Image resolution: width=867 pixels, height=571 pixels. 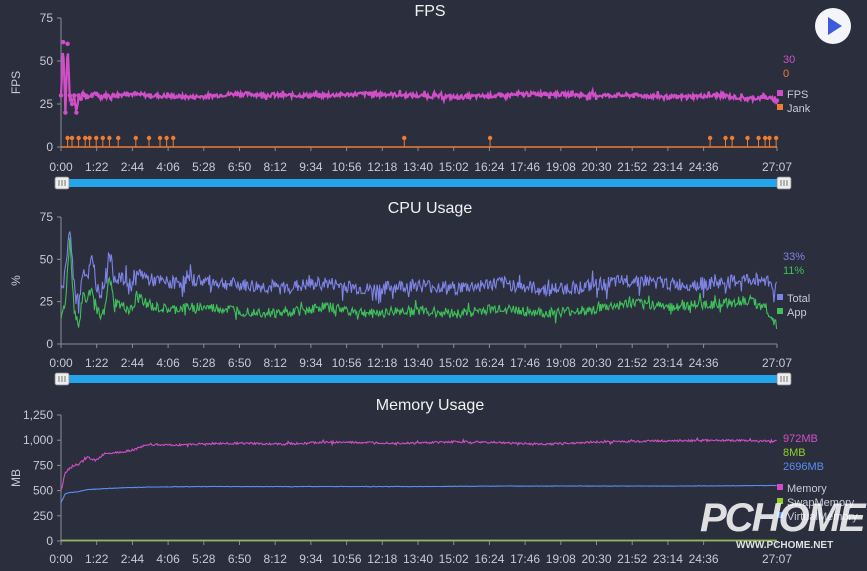 I want to click on chart-title: FPS, so click(x=429, y=11).